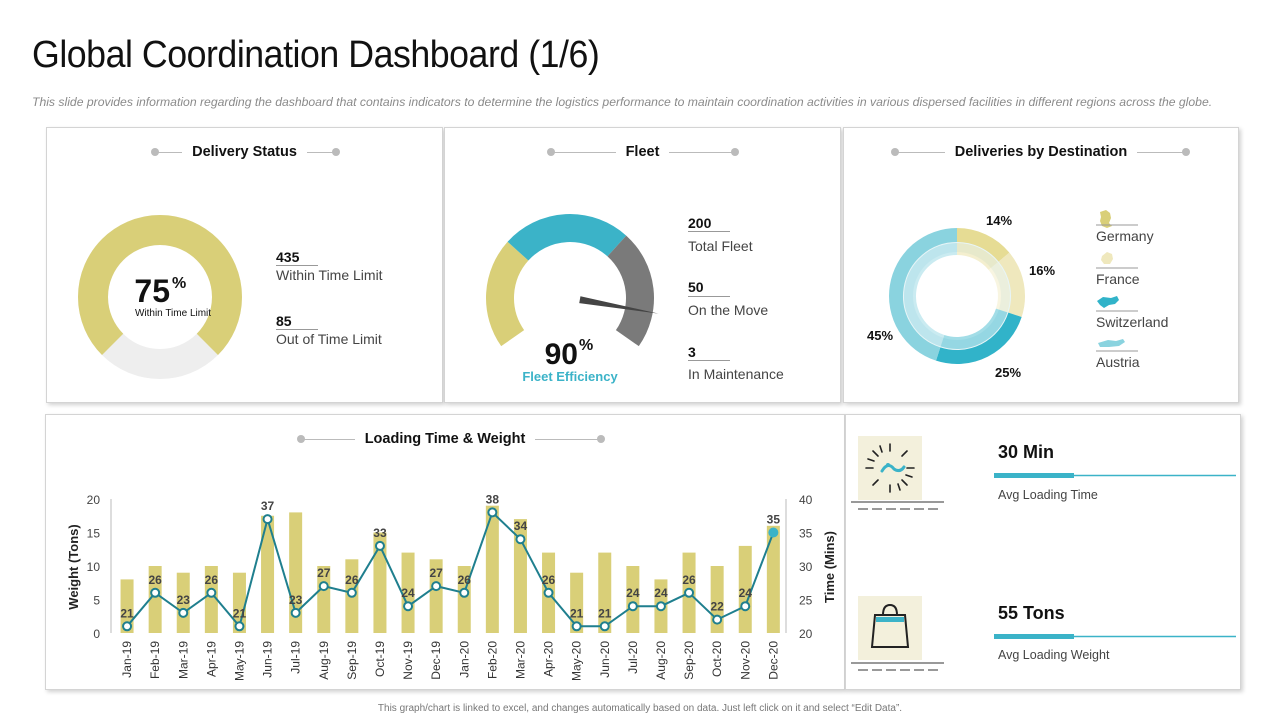 The height and width of the screenshot is (720, 1280). I want to click on kpi-loading-weight-value: 55 Tons, so click(1031, 613).